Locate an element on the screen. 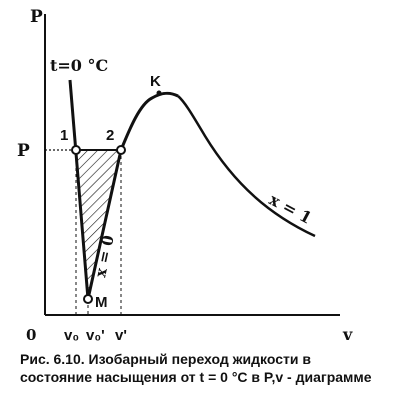 The height and width of the screenshot is (405, 414). v0-prime-label: v₀' is located at coordinates (95, 335).